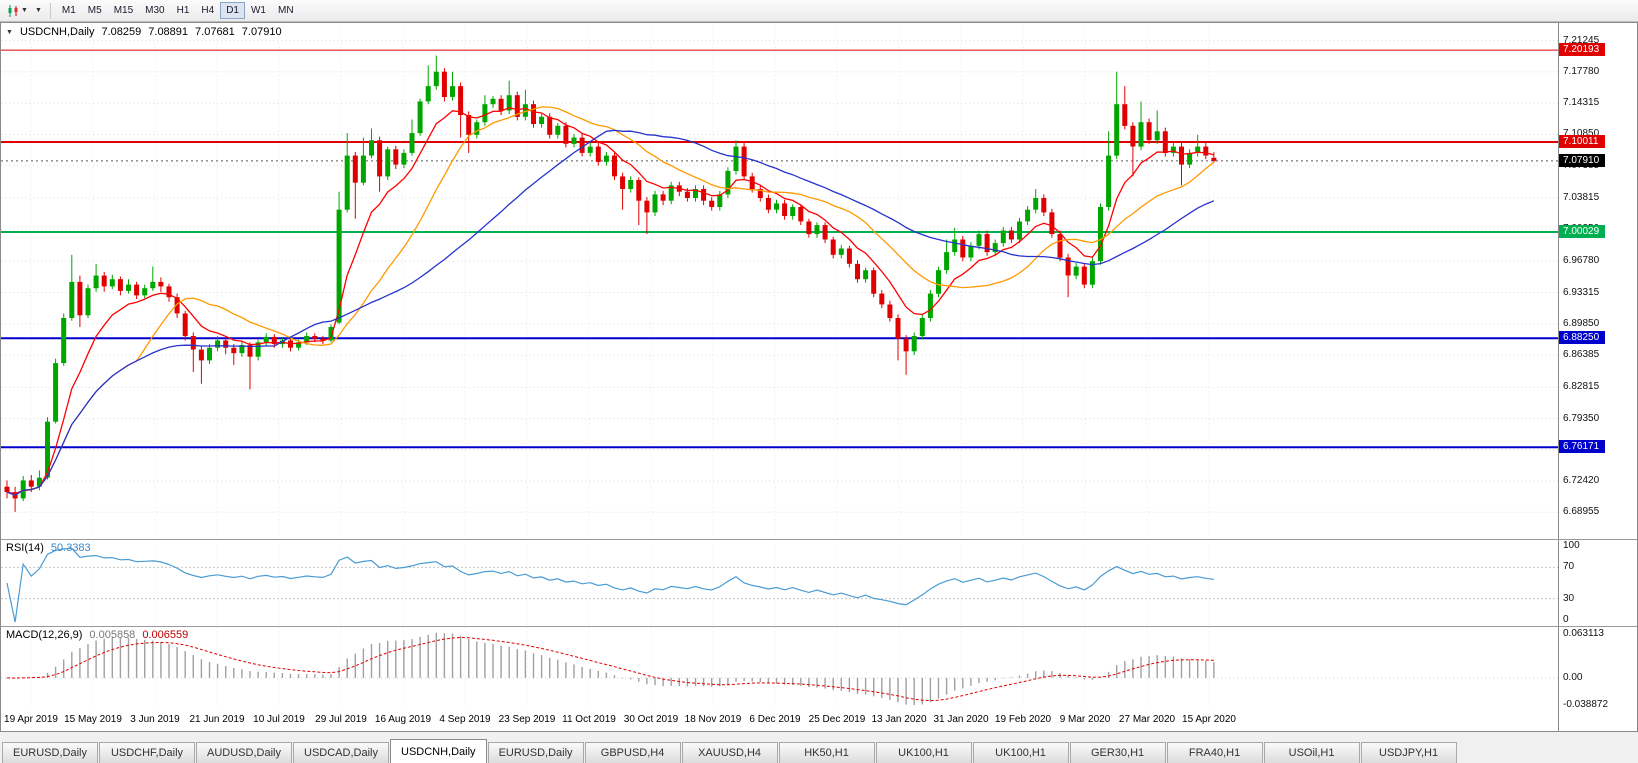 This screenshot has width=1638, height=763. Describe the element at coordinates (1582, 141) in the screenshot. I see `price-level-badge: 7.10011` at that location.